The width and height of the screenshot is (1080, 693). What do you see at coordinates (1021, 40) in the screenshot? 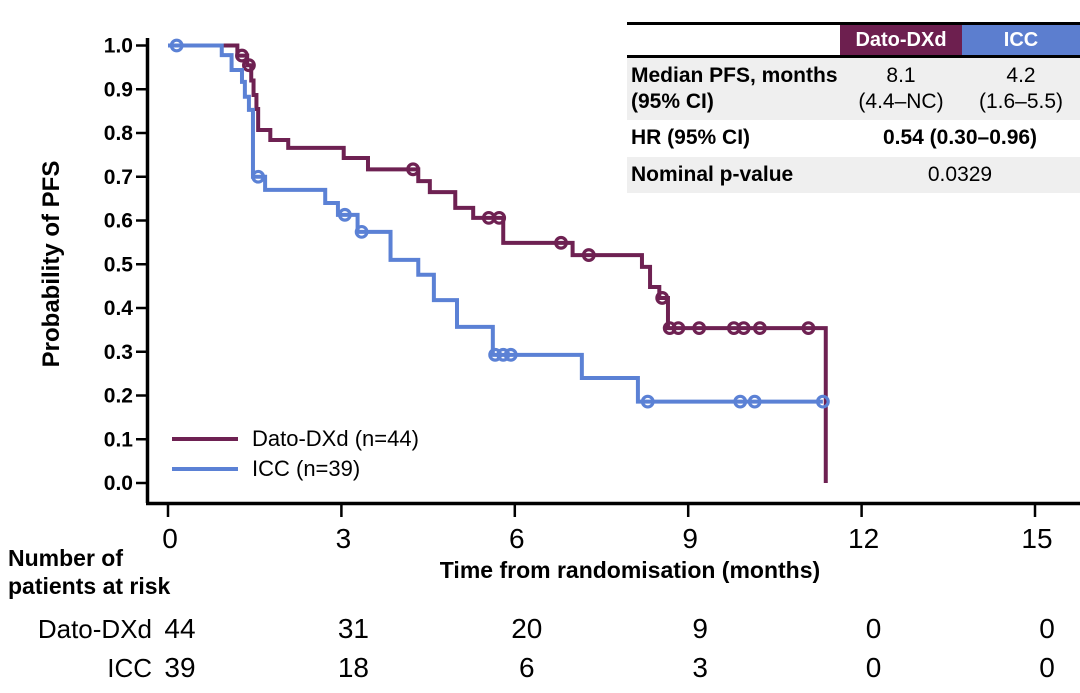
I see `stats-header-icc: ICC` at bounding box center [1021, 40].